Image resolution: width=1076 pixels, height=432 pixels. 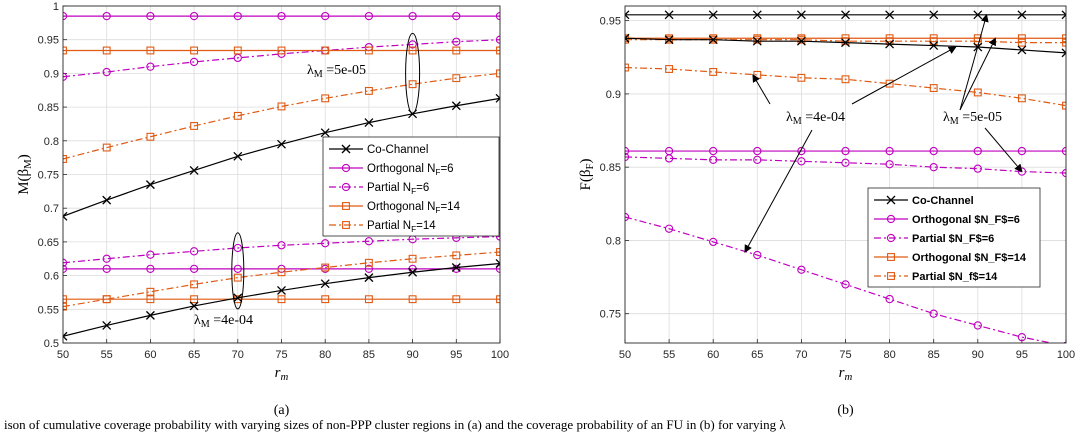 I want to click on legend-item-partial-n-f-14: Partial NF=14, so click(x=382, y=227).